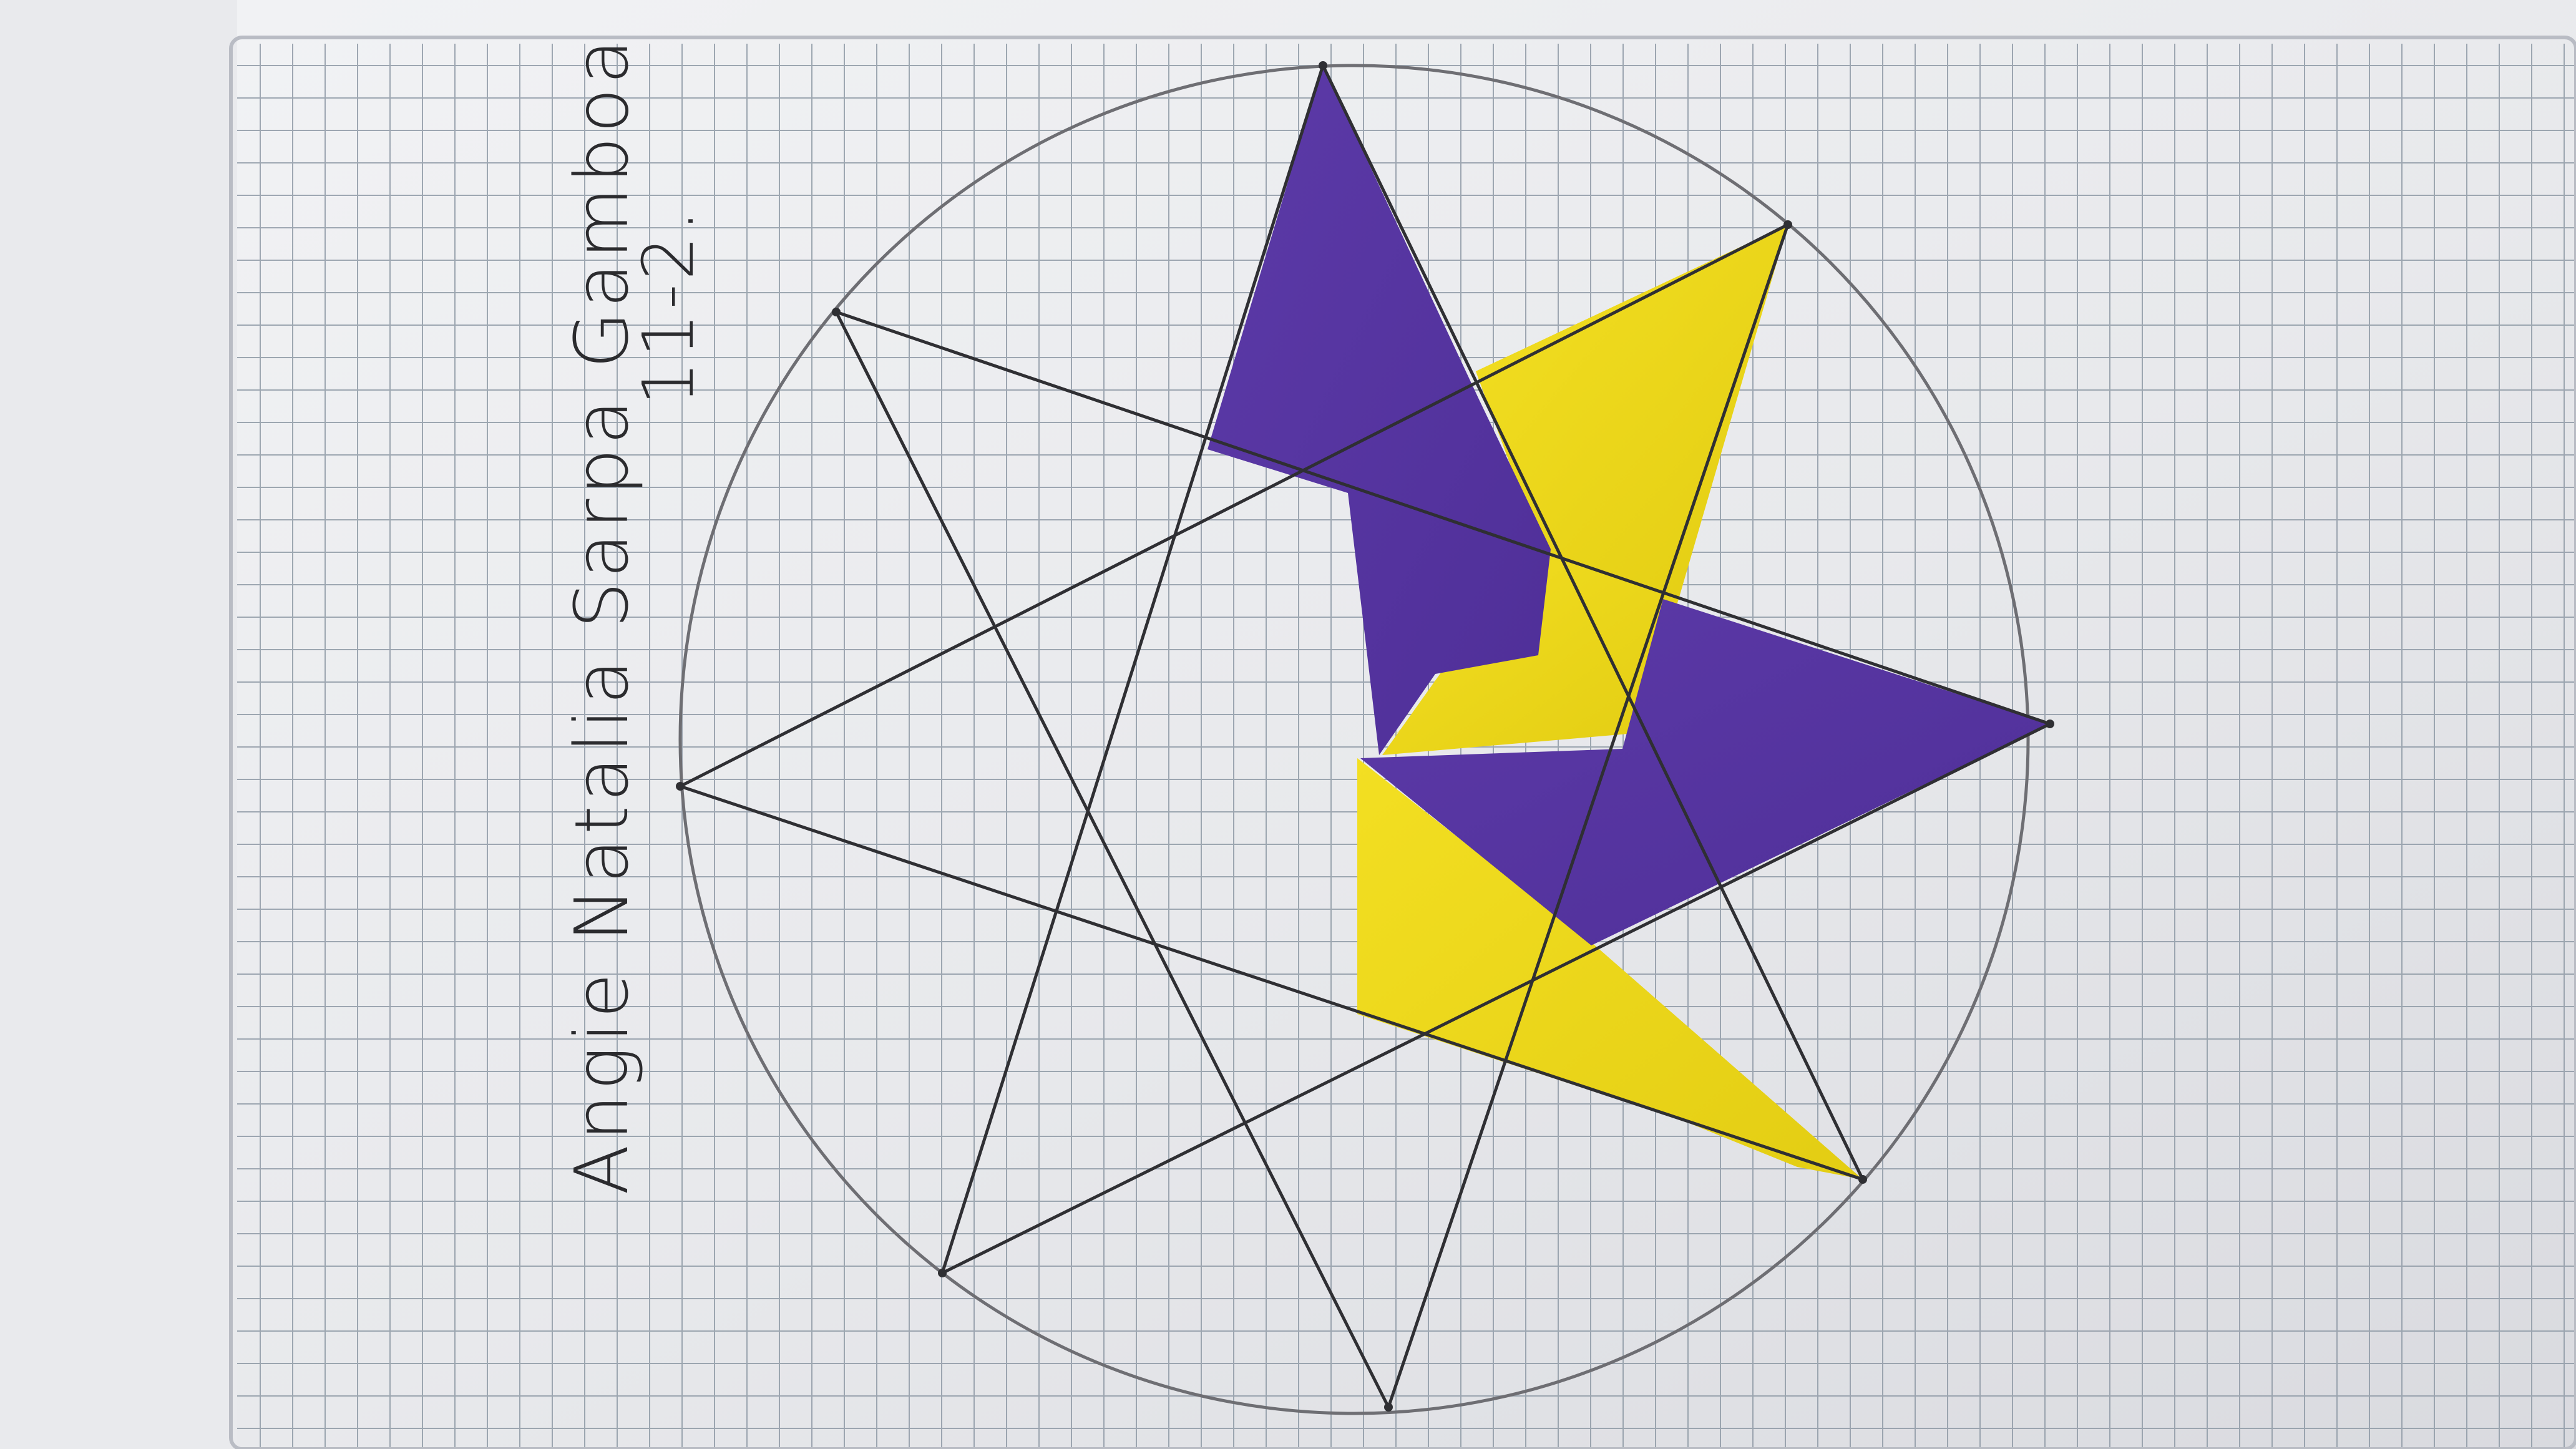 The width and height of the screenshot is (2576, 1449). Describe the element at coordinates (1632, 412) in the screenshot. I see `yellow-upper-wing` at that location.